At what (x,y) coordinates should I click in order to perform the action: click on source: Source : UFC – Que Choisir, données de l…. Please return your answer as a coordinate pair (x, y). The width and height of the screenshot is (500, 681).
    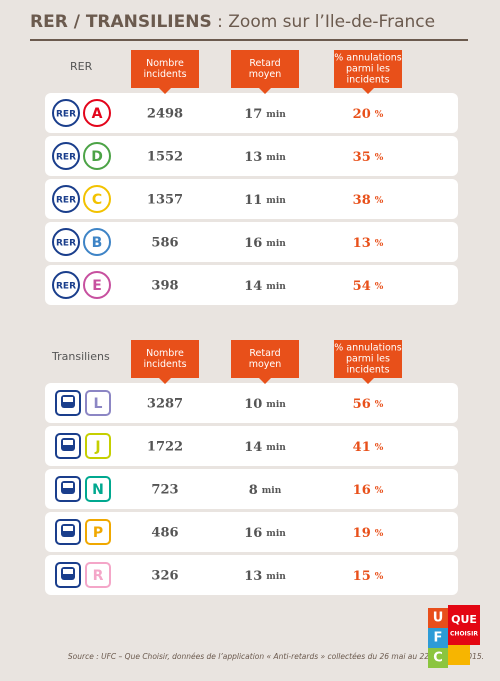
    Looking at the image, I should click on (276, 656).